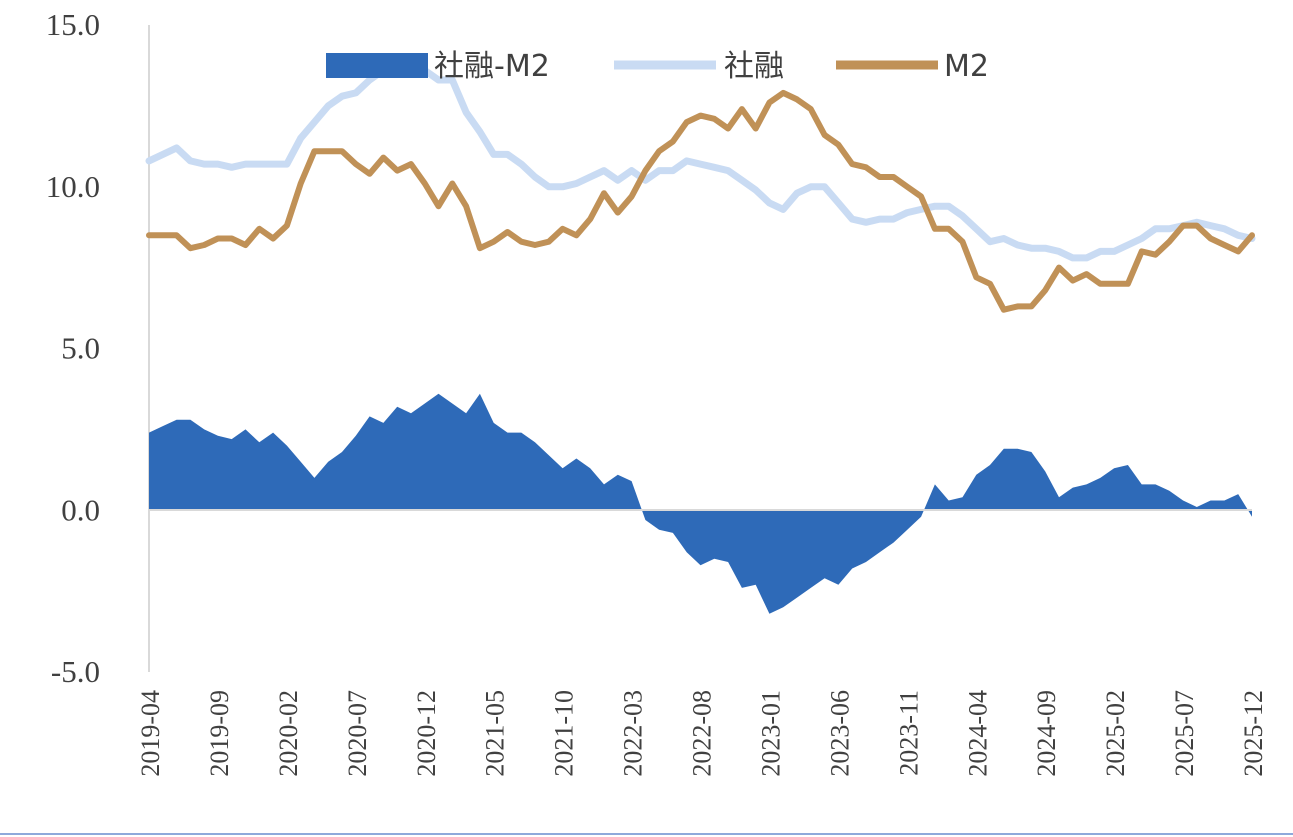  Describe the element at coordinates (1046, 733) in the screenshot. I see `x-tick-label: 2024-09` at that location.